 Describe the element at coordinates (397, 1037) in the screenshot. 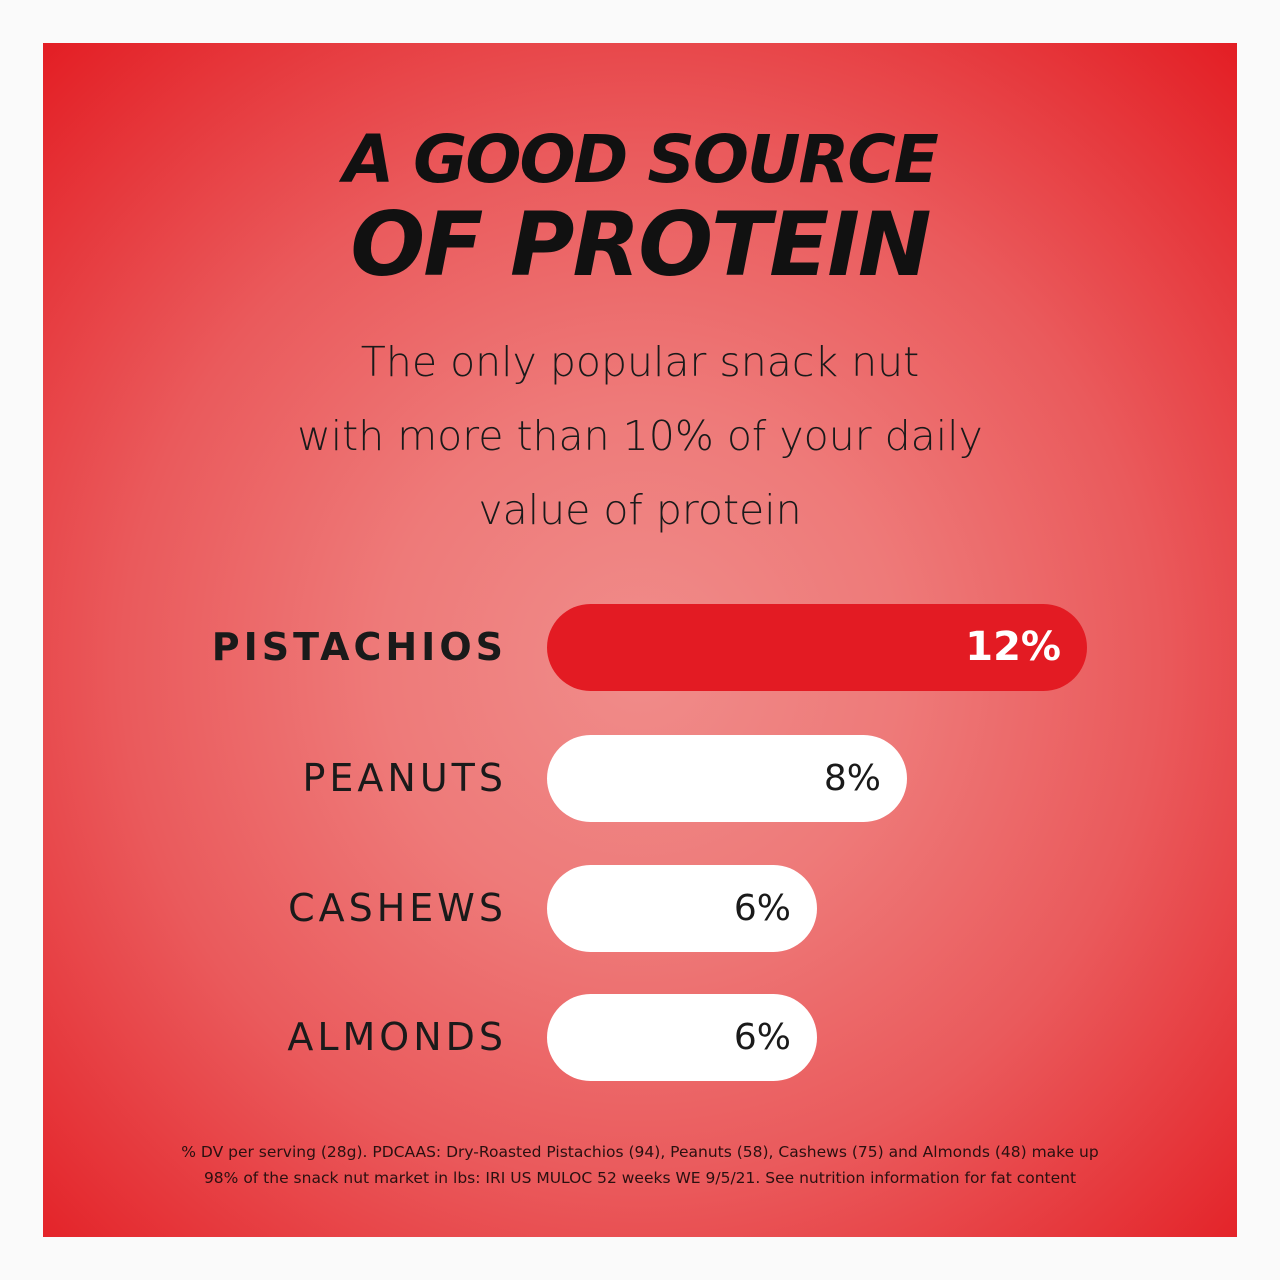

I see `category-label: ALMONDS` at that location.